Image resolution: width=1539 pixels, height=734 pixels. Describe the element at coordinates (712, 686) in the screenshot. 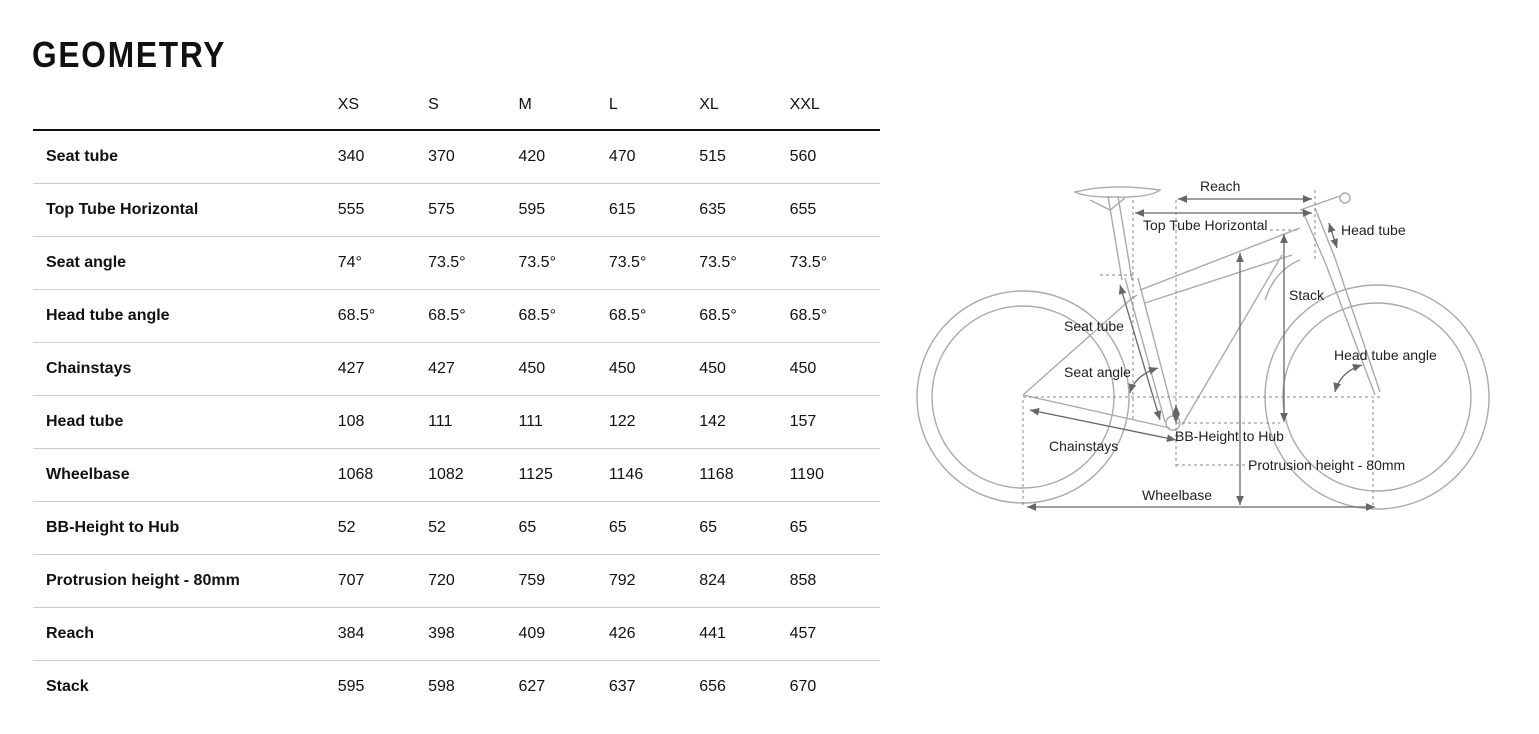

I see `cell-xl: 656` at that location.